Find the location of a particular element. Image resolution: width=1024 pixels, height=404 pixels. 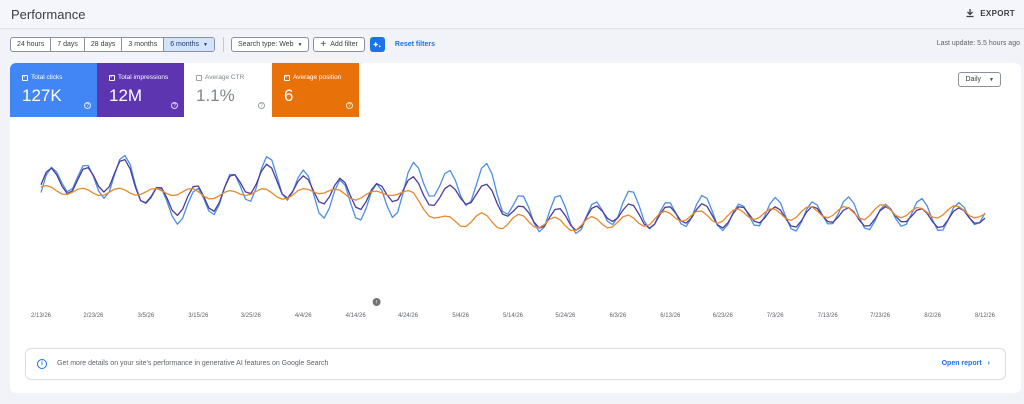

metric-label-wrap: ✓ Total clicks is located at coordinates (42, 77).